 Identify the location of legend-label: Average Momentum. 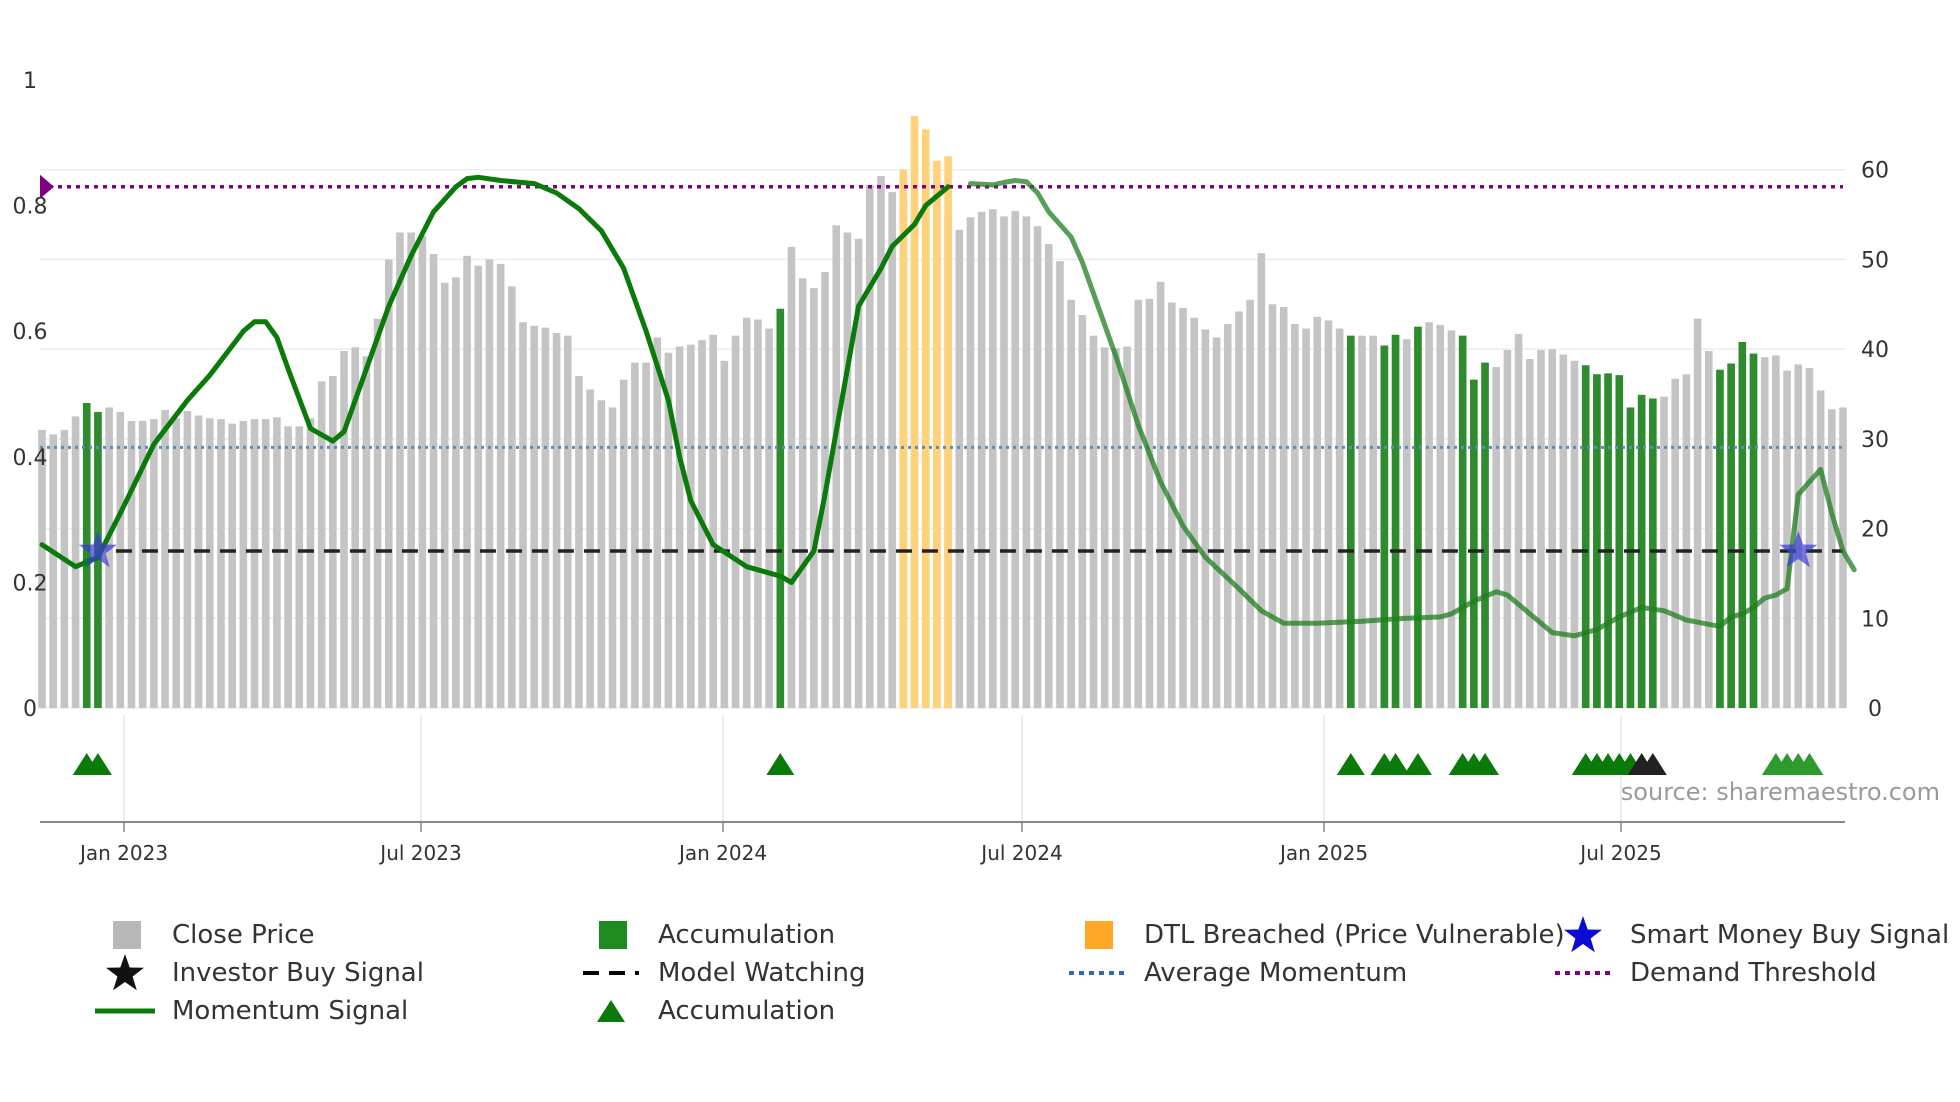
(1276, 973).